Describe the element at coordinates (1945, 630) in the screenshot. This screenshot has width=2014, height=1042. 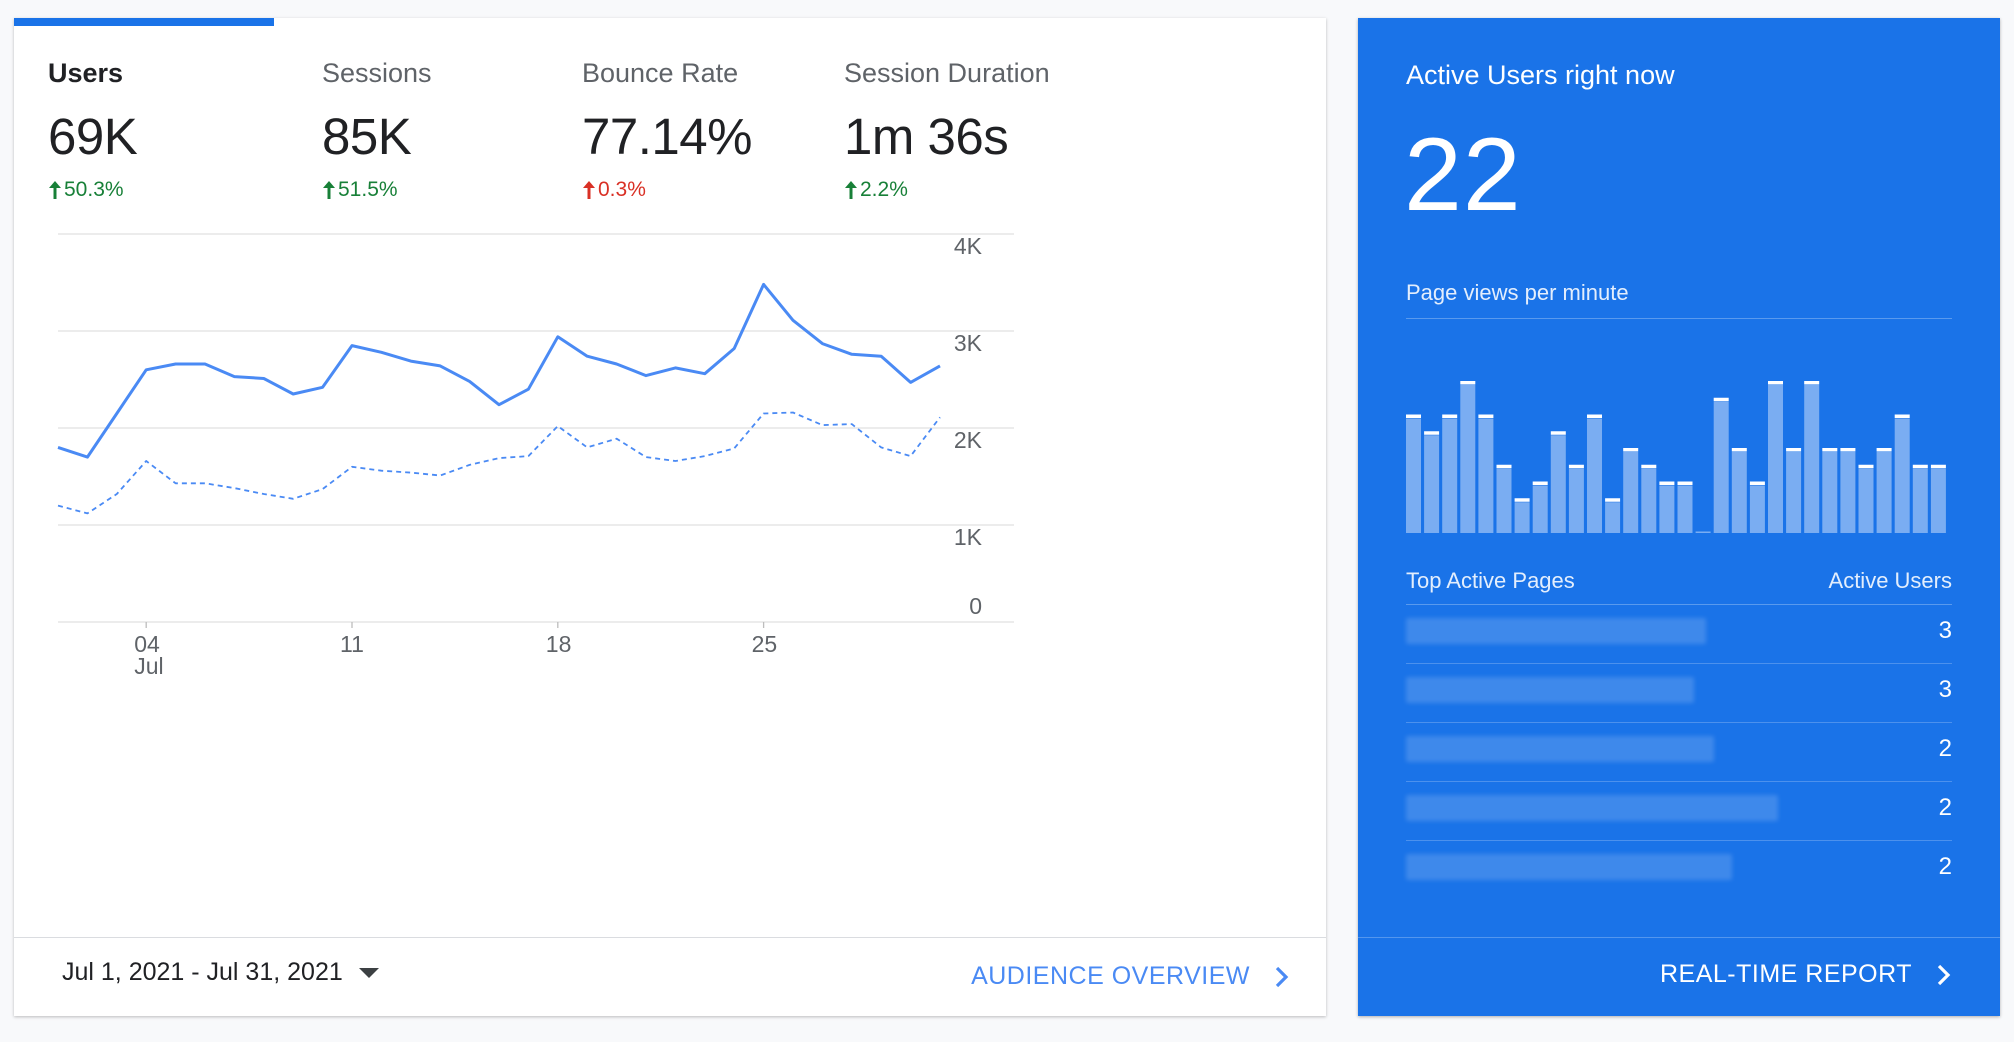
I see `active-page-users: 3` at that location.